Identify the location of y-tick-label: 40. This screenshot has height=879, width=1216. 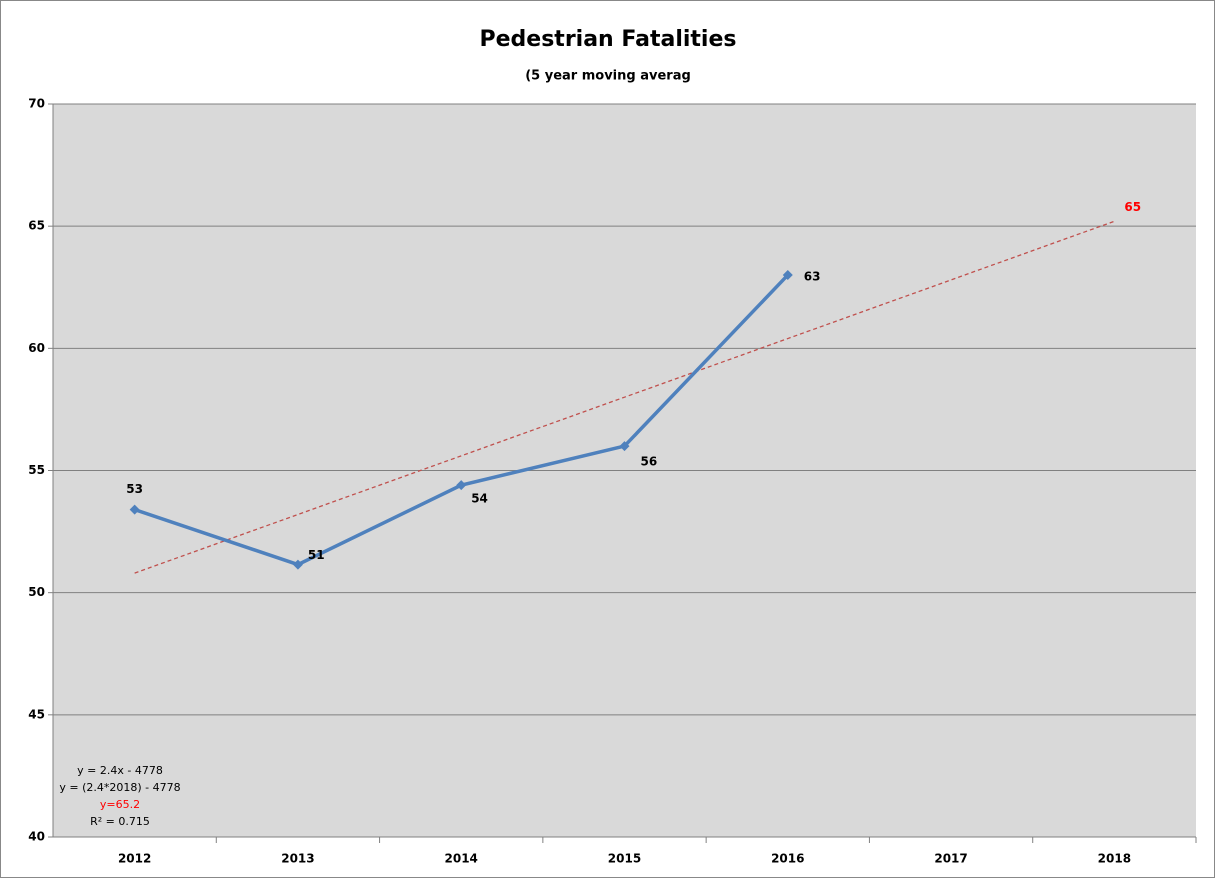
(36, 837).